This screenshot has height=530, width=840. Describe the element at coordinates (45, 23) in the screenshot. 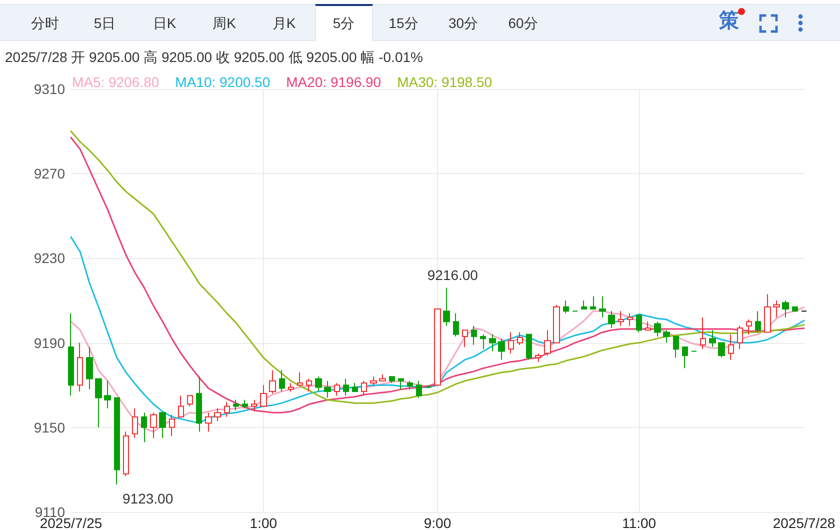

I see `text: 分时` at that location.